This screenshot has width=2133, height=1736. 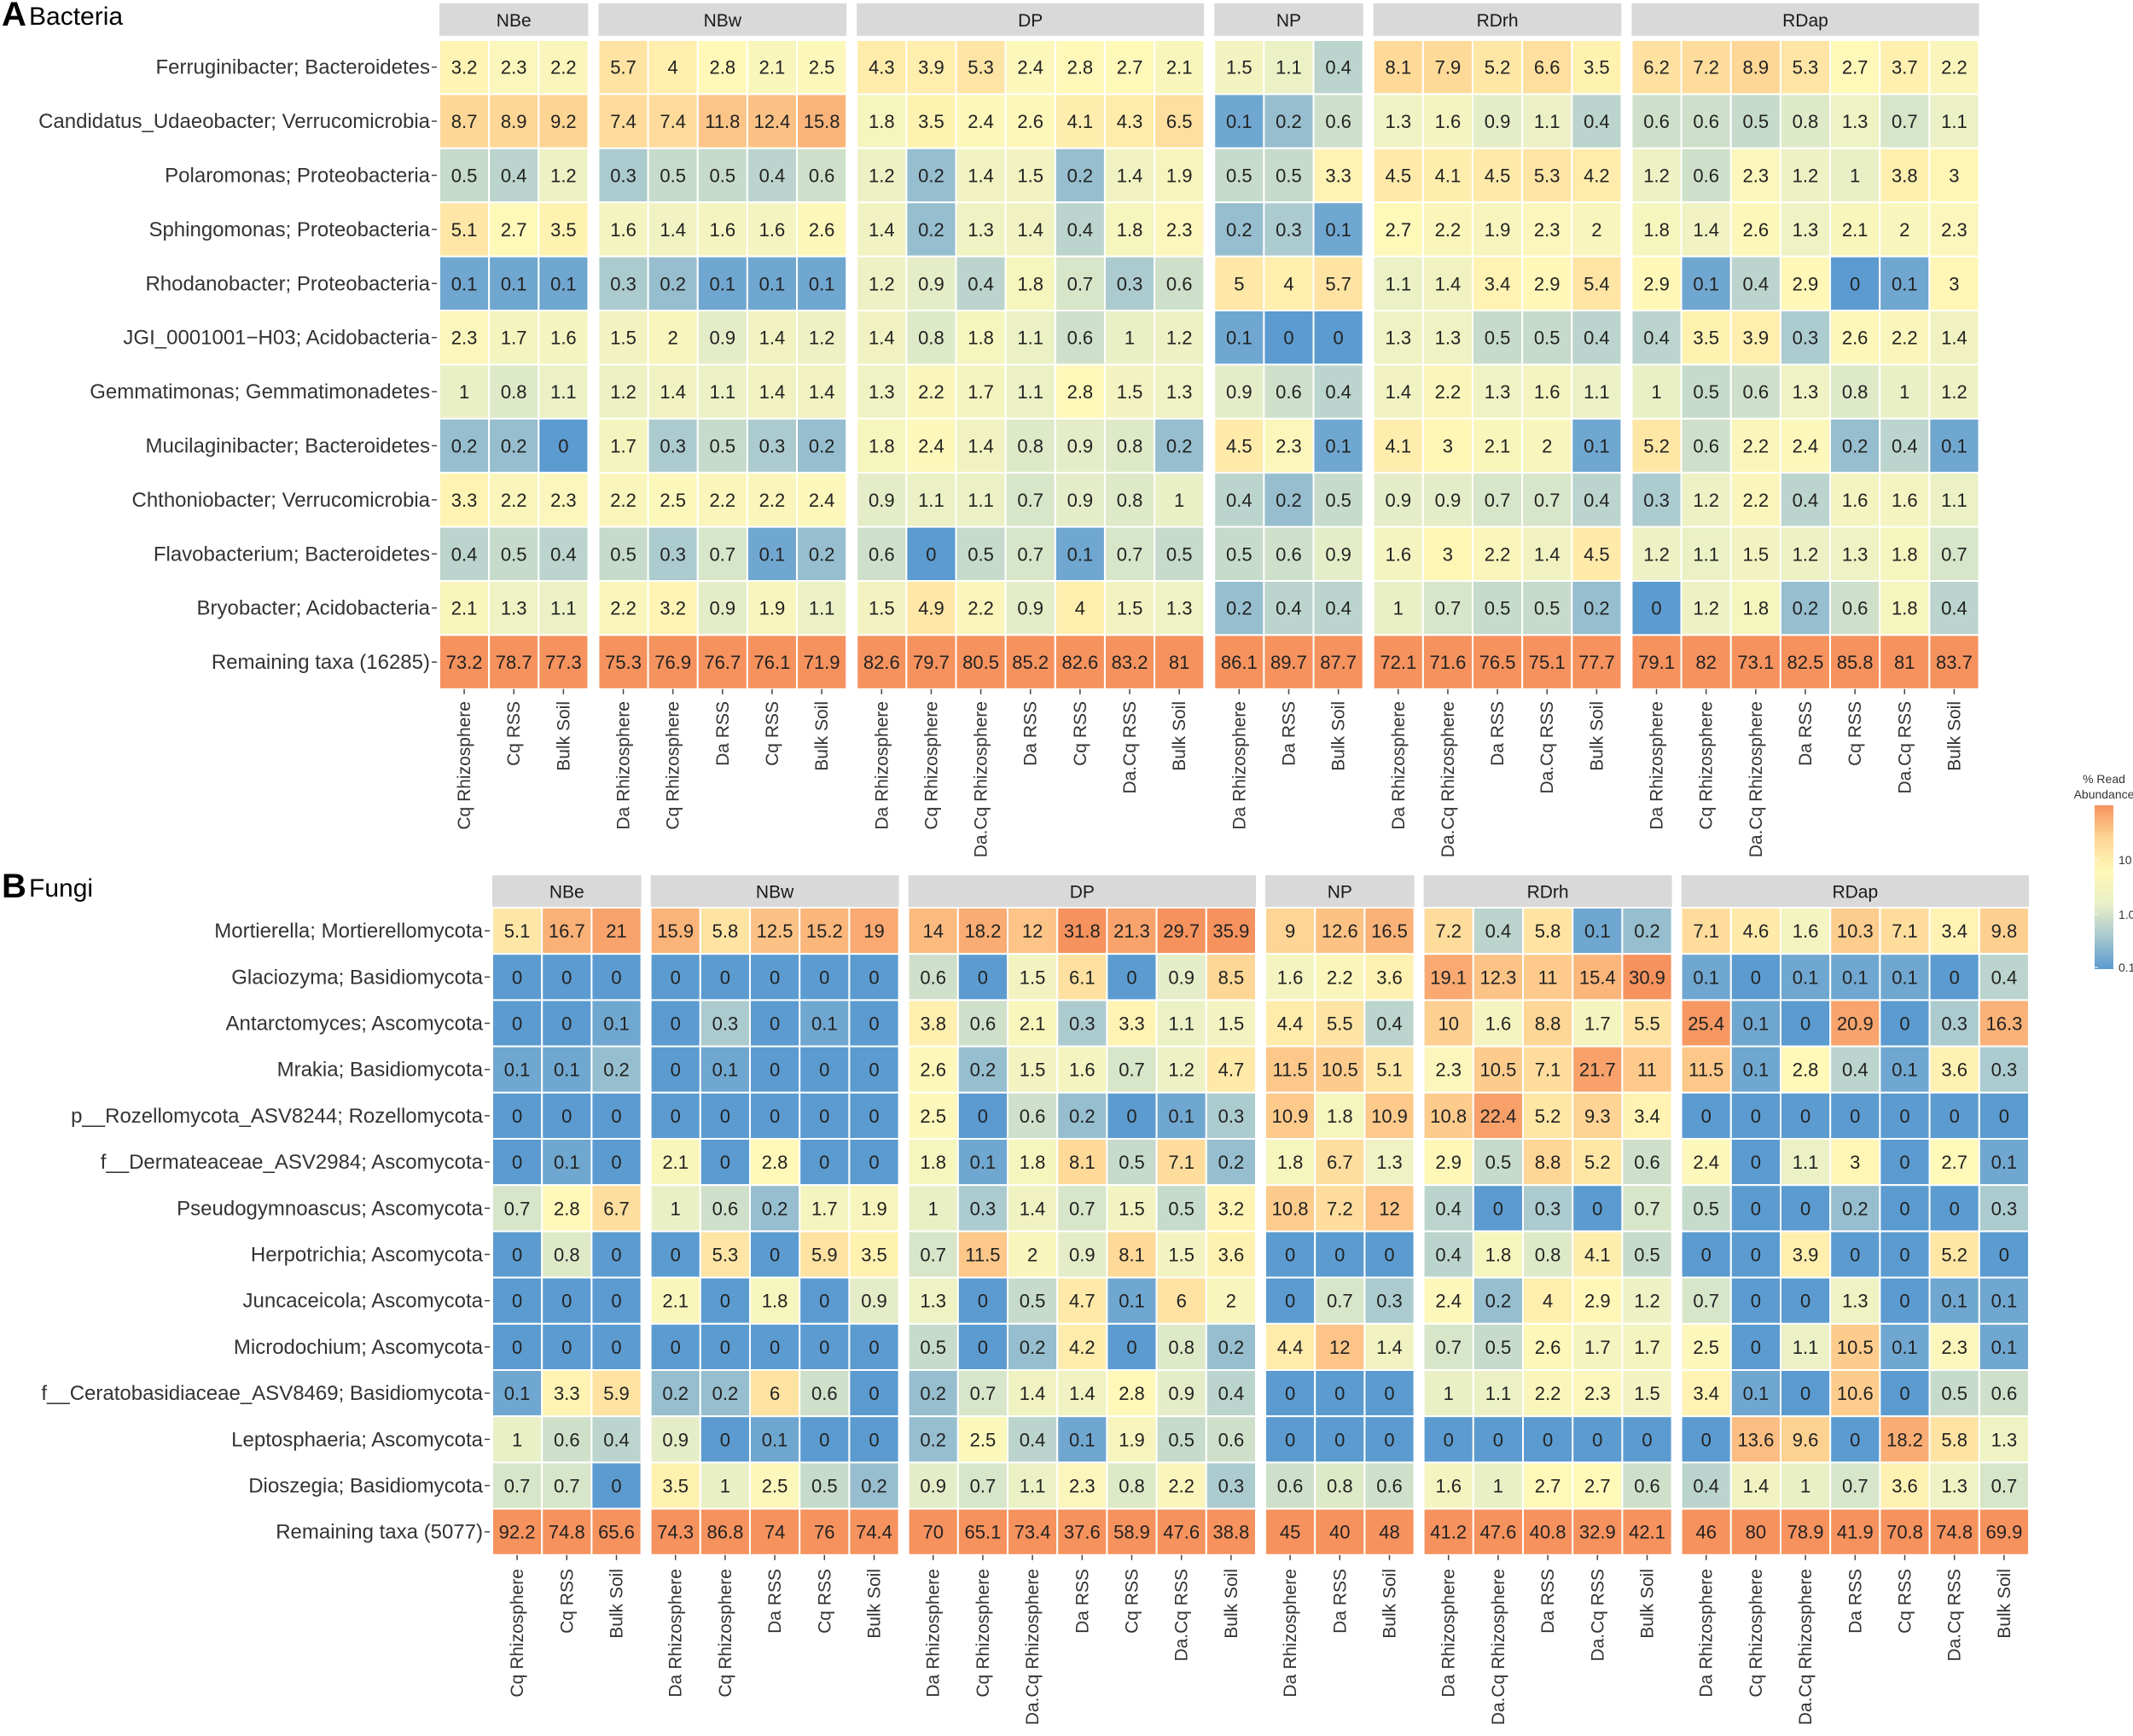 What do you see at coordinates (1398, 500) in the screenshot?
I see `panel-a-rdrh-cell-value: 0.9` at bounding box center [1398, 500].